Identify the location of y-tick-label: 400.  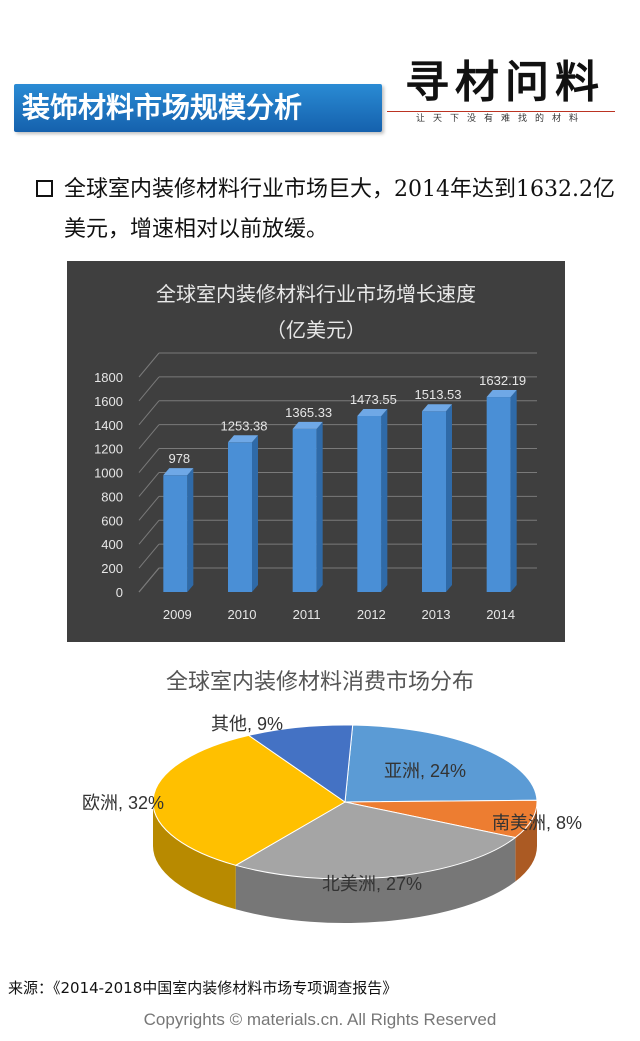
(112, 544).